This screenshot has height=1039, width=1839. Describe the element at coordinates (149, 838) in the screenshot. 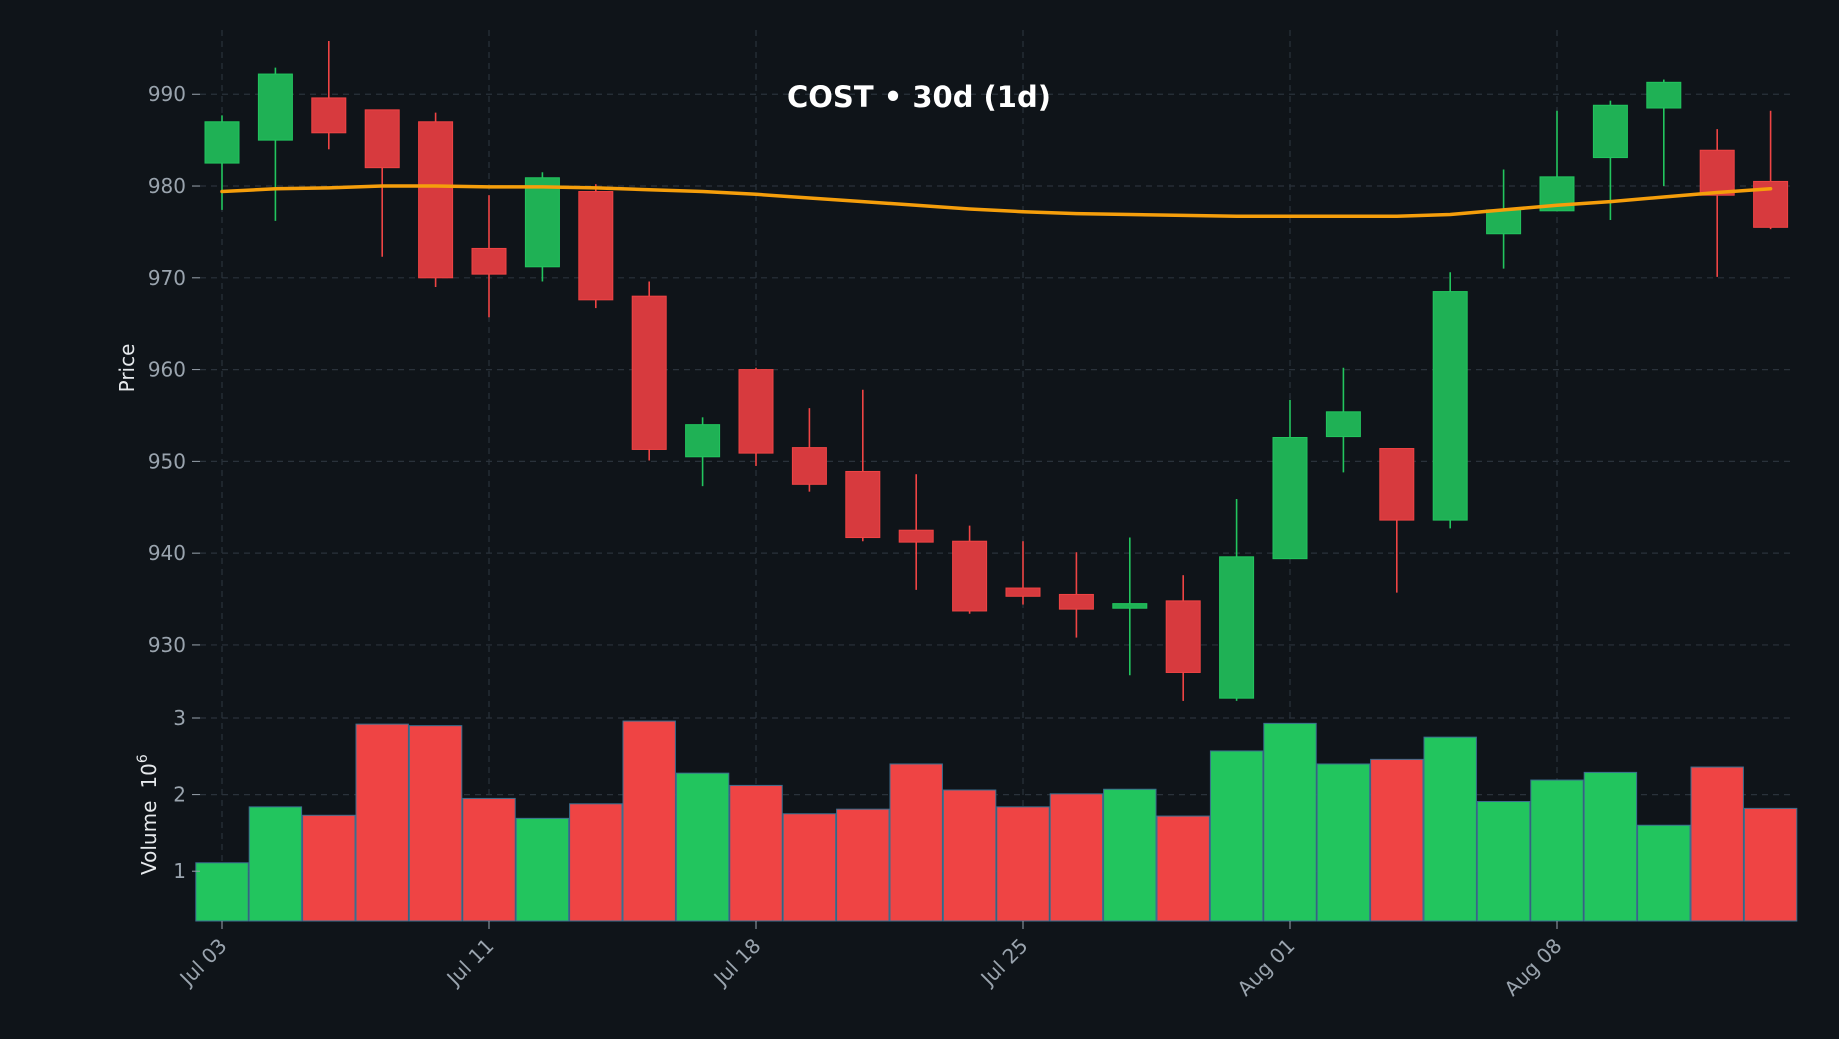

I see `volume-axis-label: Volume` at that location.